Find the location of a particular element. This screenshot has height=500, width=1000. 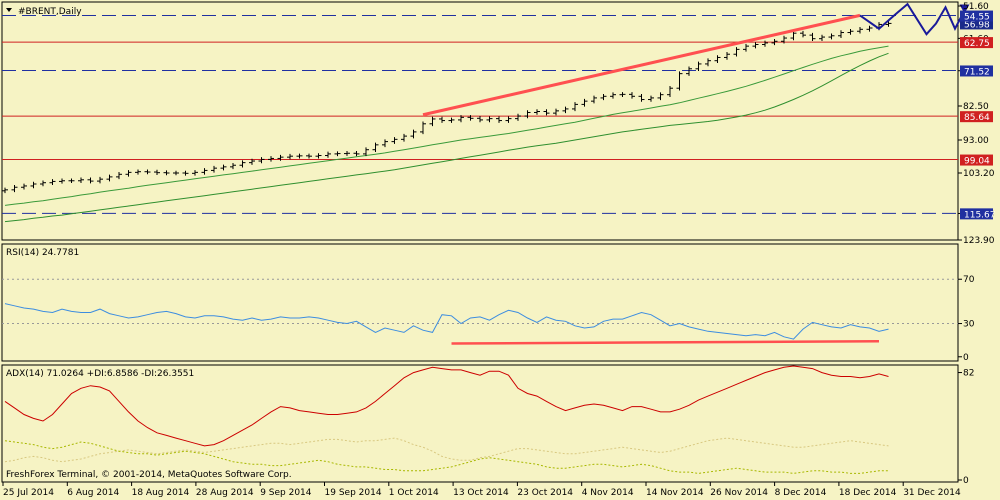

time-axis-label: 31 Dec 2014 is located at coordinates (932, 493).